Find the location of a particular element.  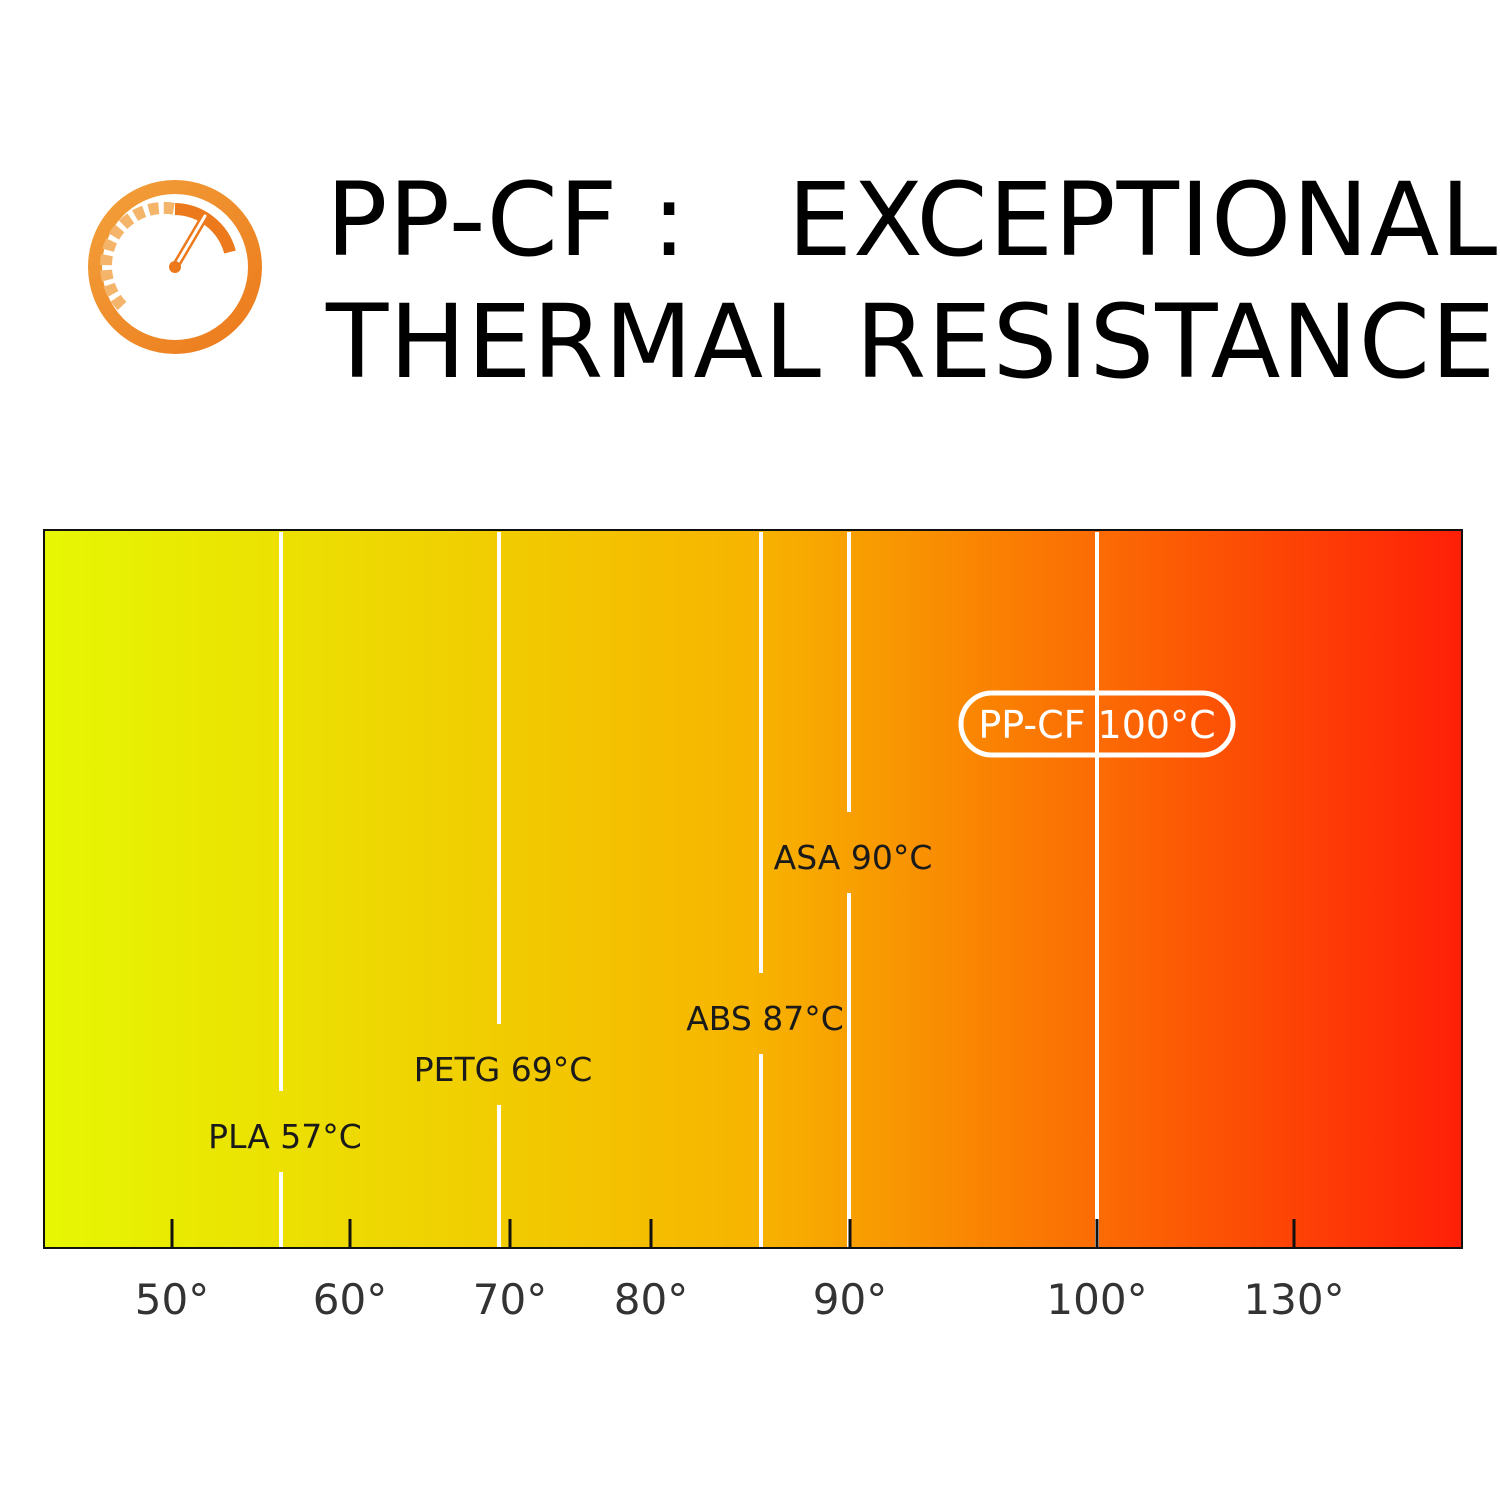

marker-label-petg: PETG 69°C is located at coordinates (503, 1069).